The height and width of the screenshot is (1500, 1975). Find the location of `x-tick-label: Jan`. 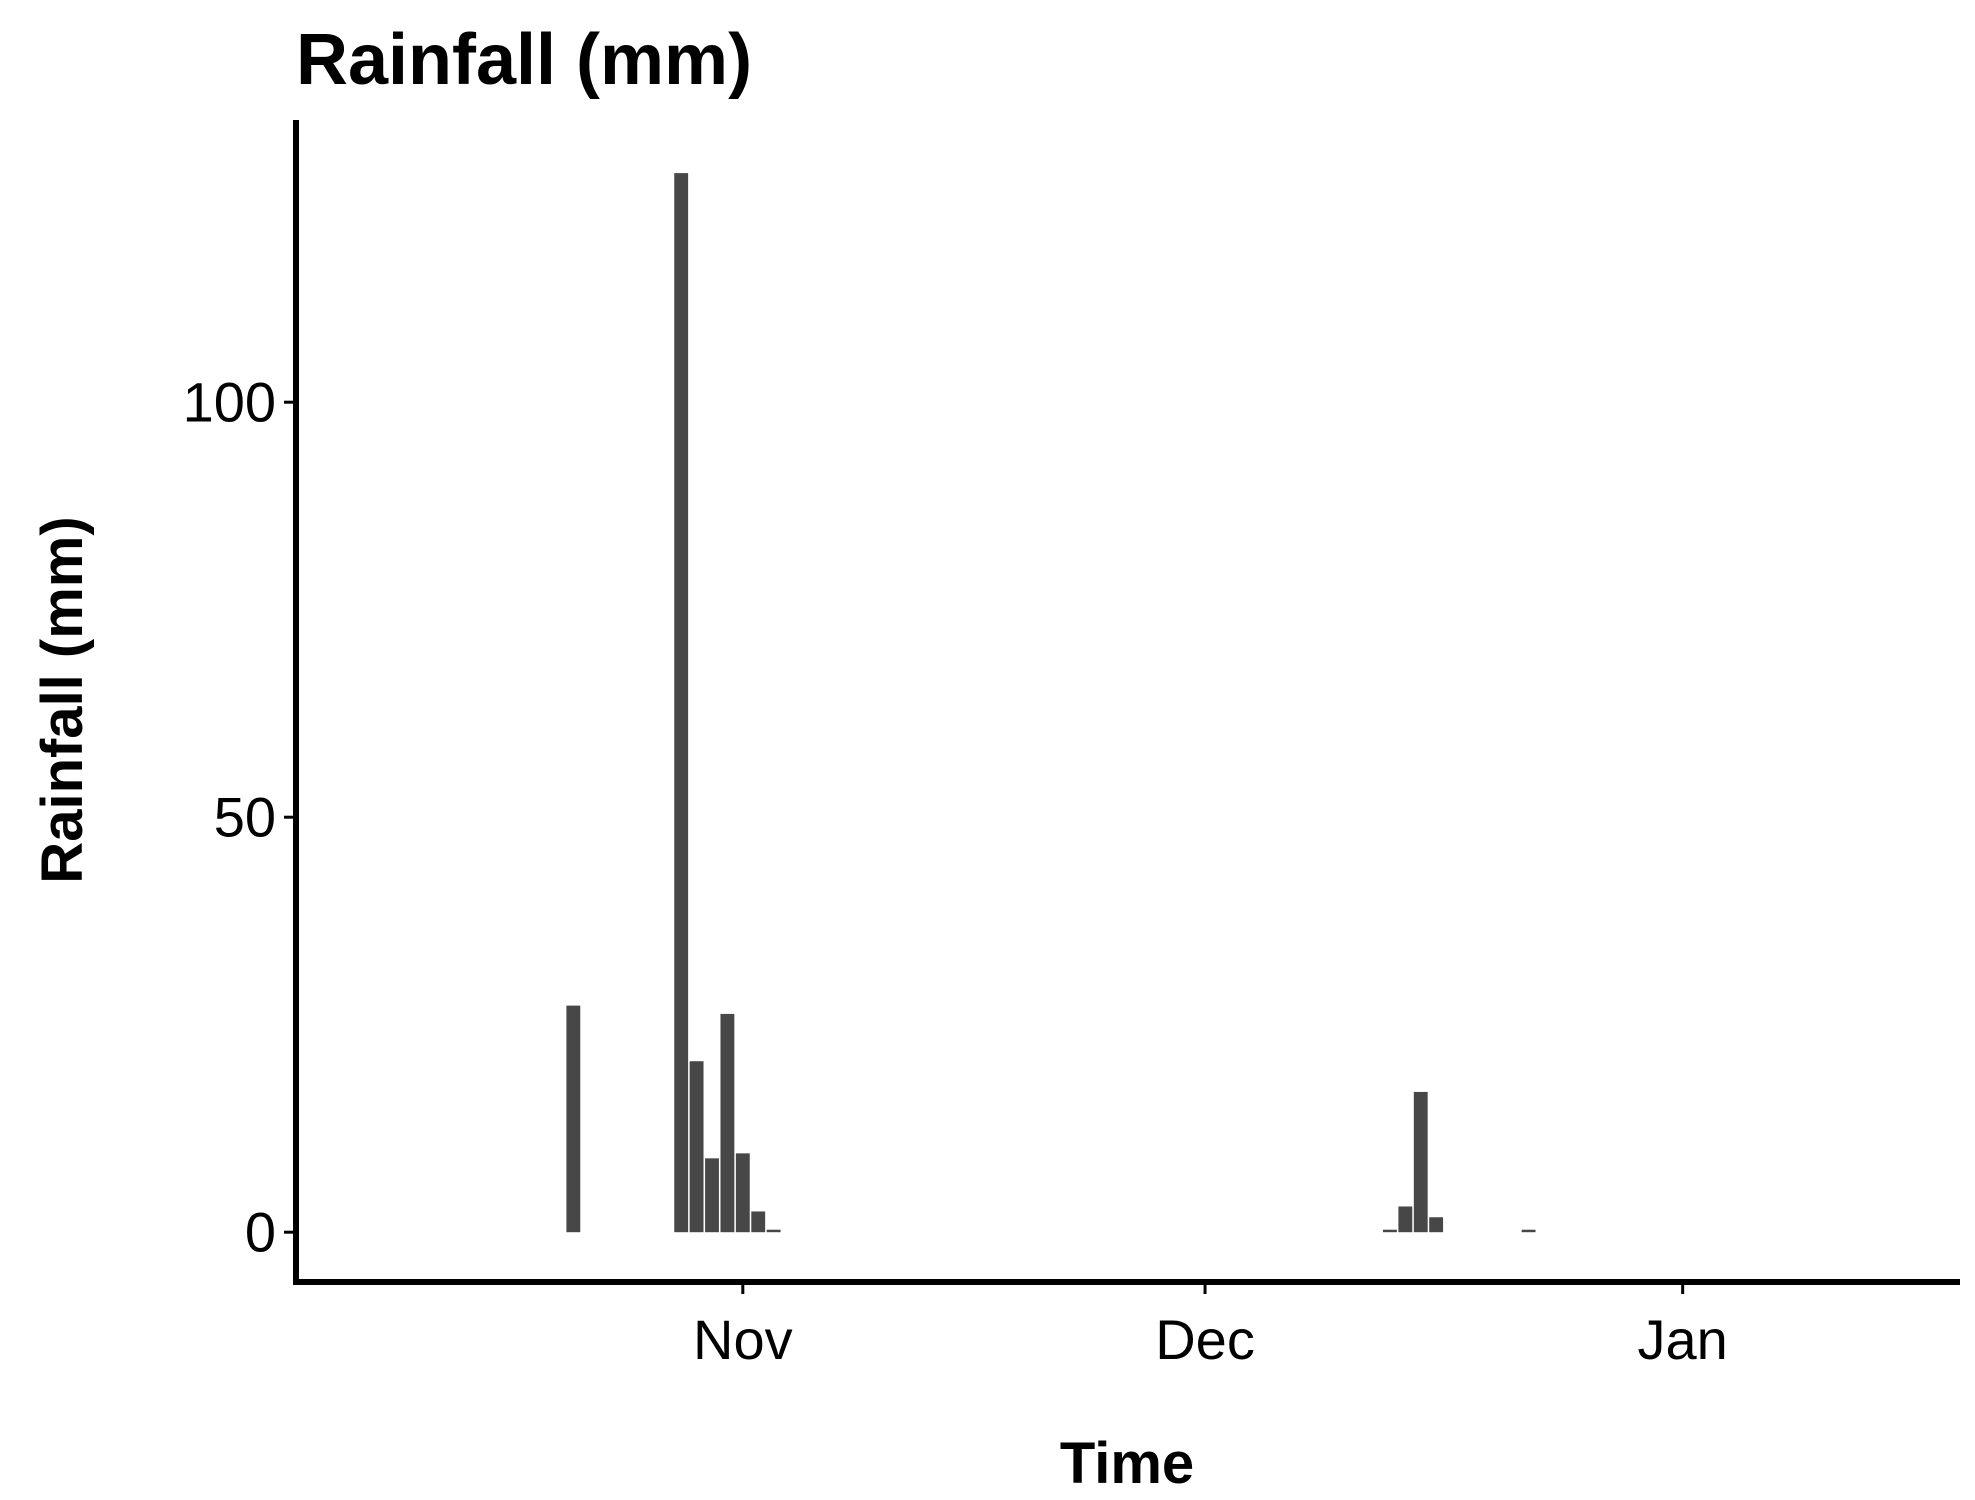

x-tick-label: Jan is located at coordinates (1683, 1339).